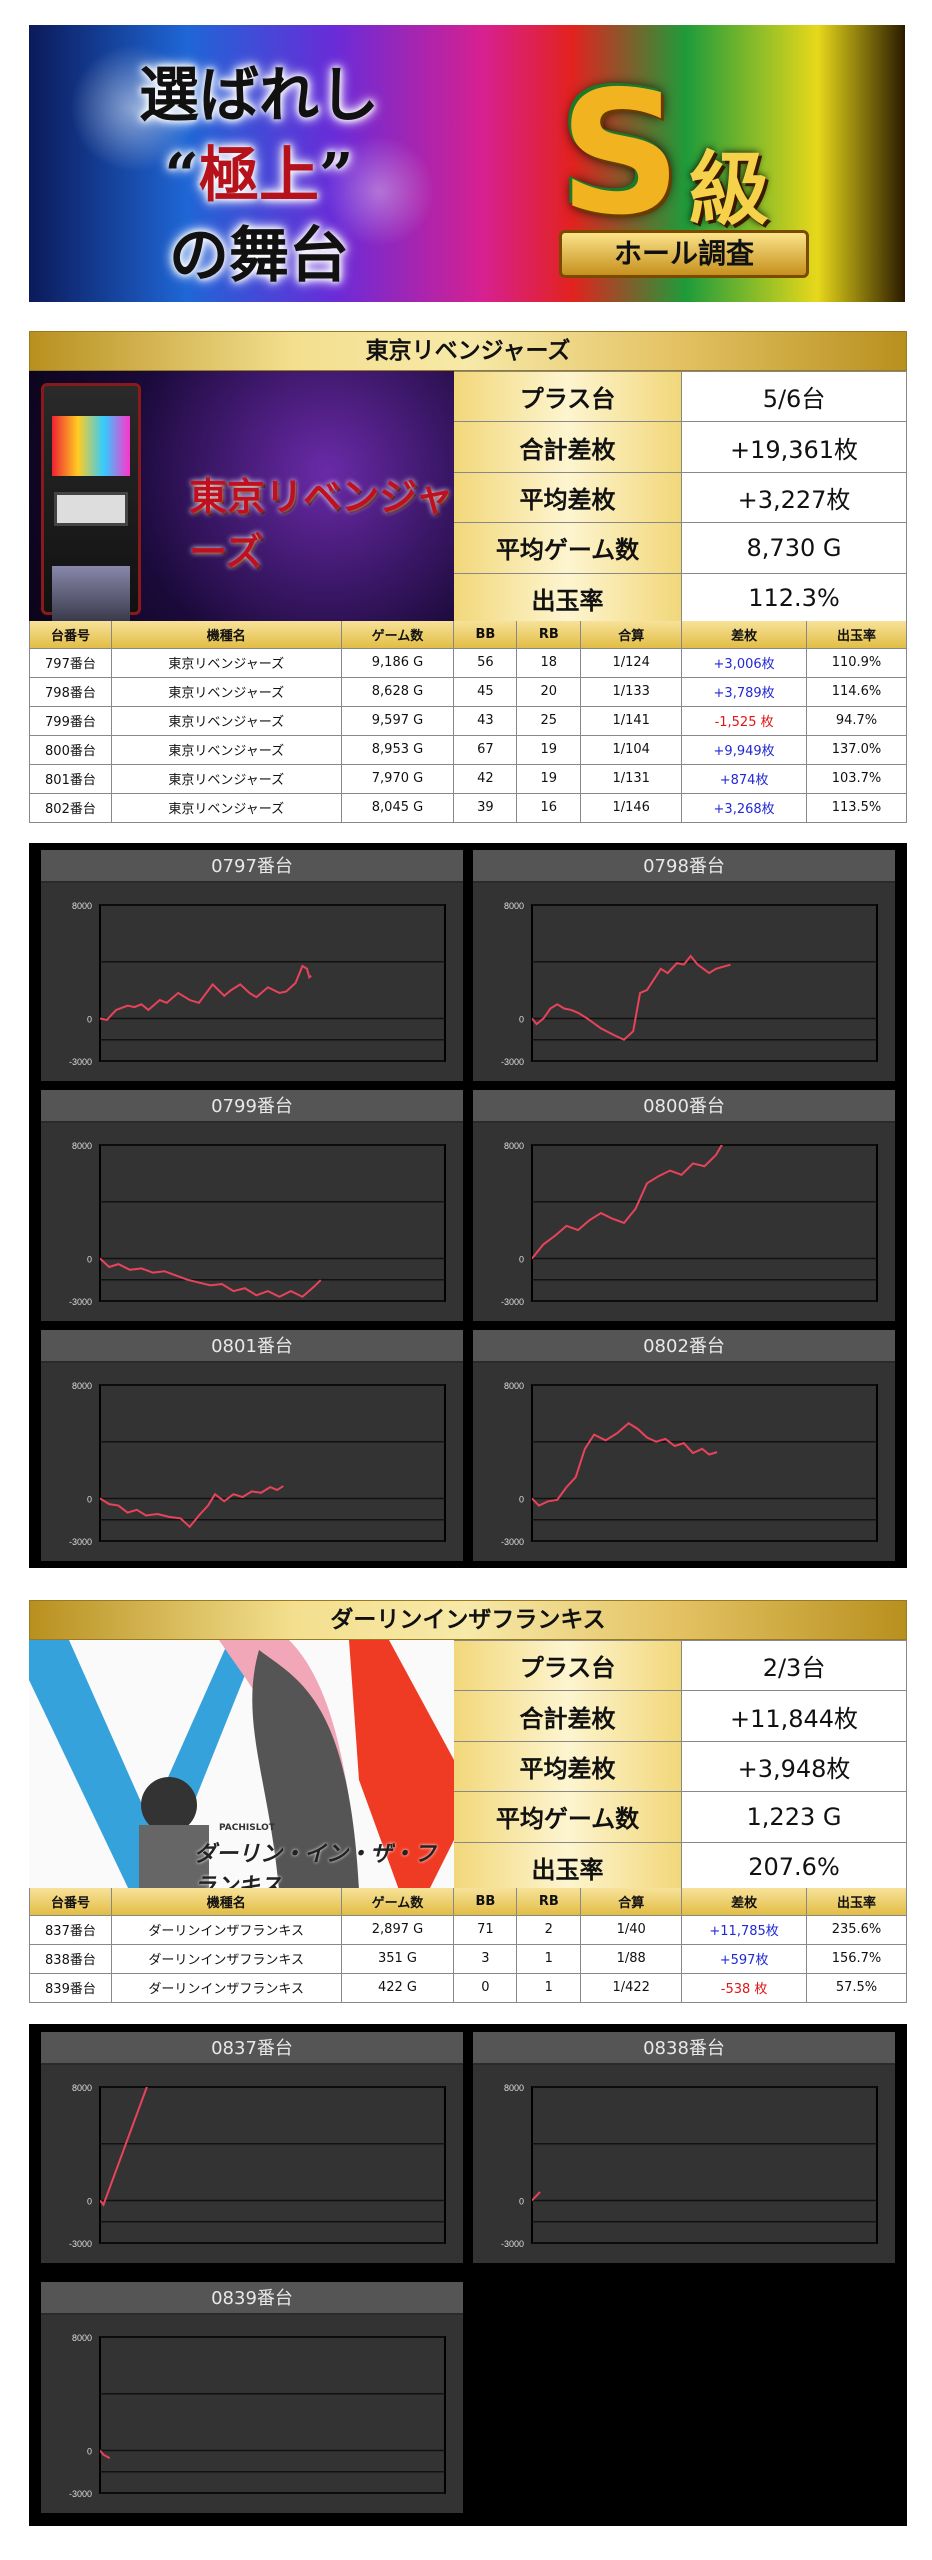 This screenshot has width=932, height=2560. I want to click on chart-panel: 0837番台 8000 0 -3000, so click(252, 2147).